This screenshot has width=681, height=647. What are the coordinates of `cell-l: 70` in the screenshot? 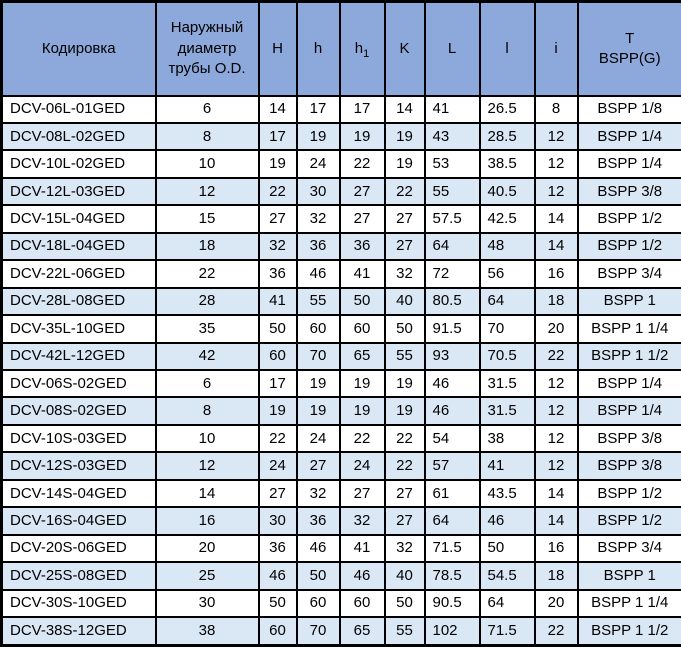 It's located at (507, 329).